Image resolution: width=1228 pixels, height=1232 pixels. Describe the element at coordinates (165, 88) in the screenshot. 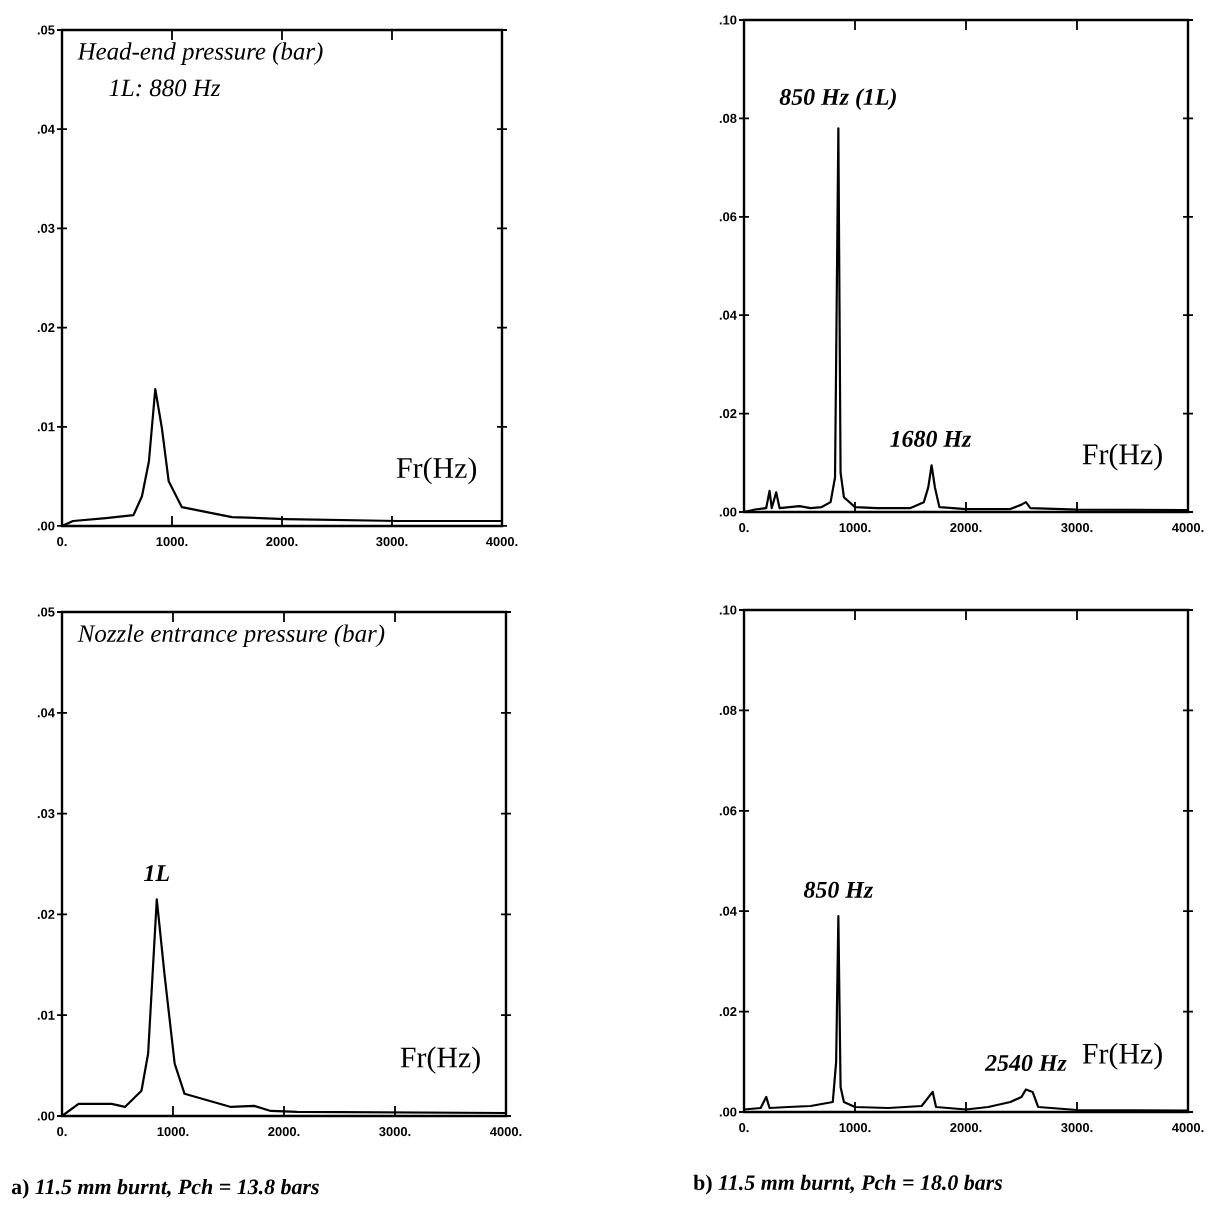

I see `text: 1L: 880 Hz` at that location.